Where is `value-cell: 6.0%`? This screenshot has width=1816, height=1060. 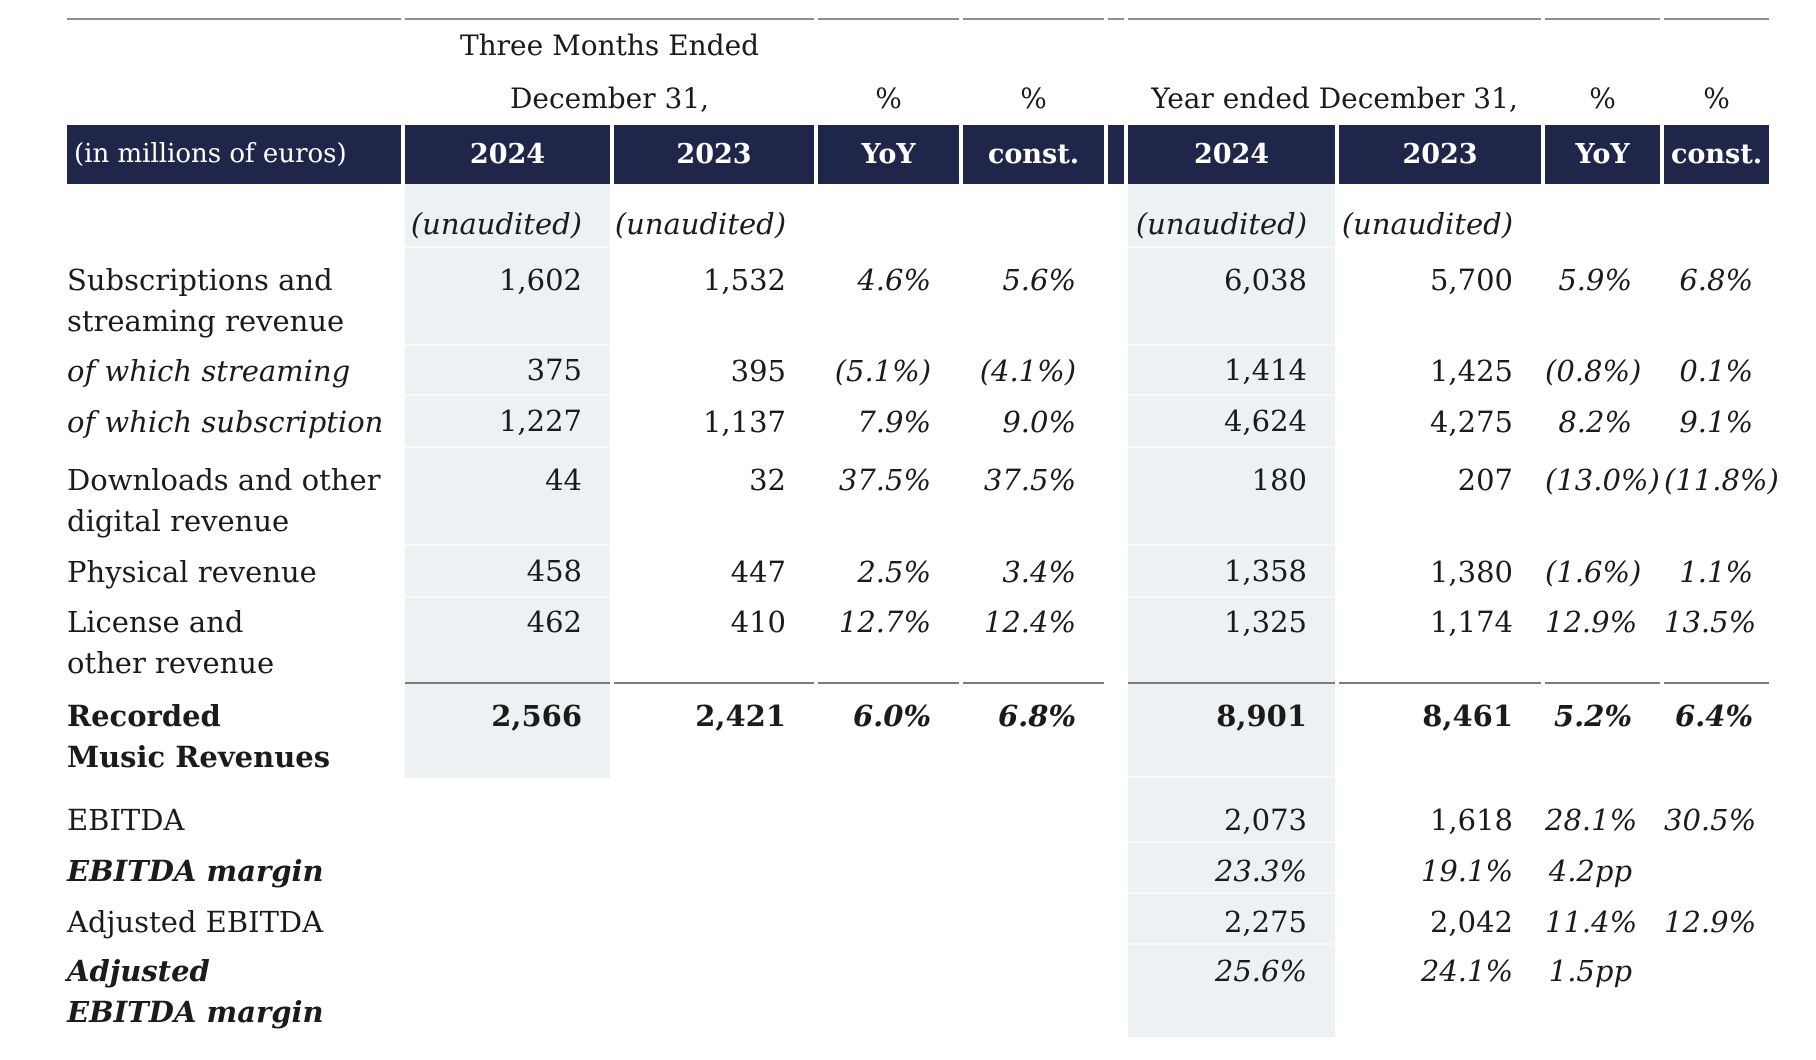
value-cell: 6.0% is located at coordinates (892, 716).